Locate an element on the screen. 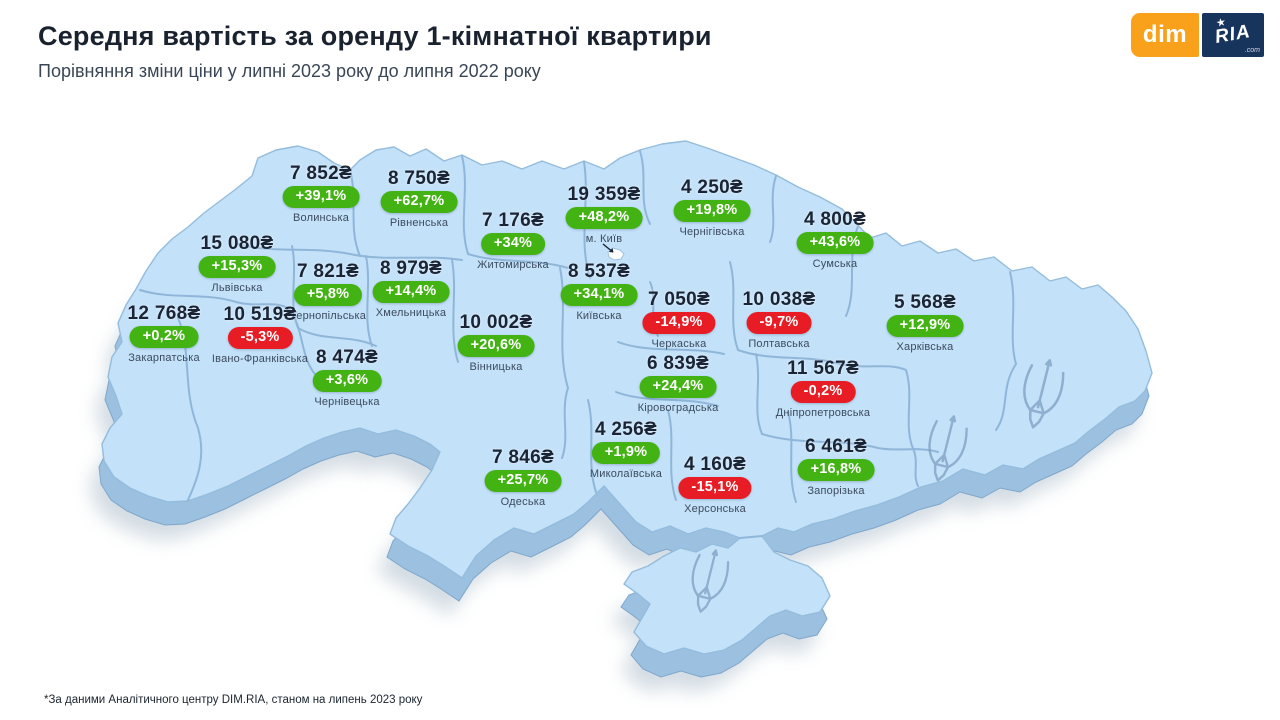  ria-logo-text: RIA is located at coordinates (1233, 34).